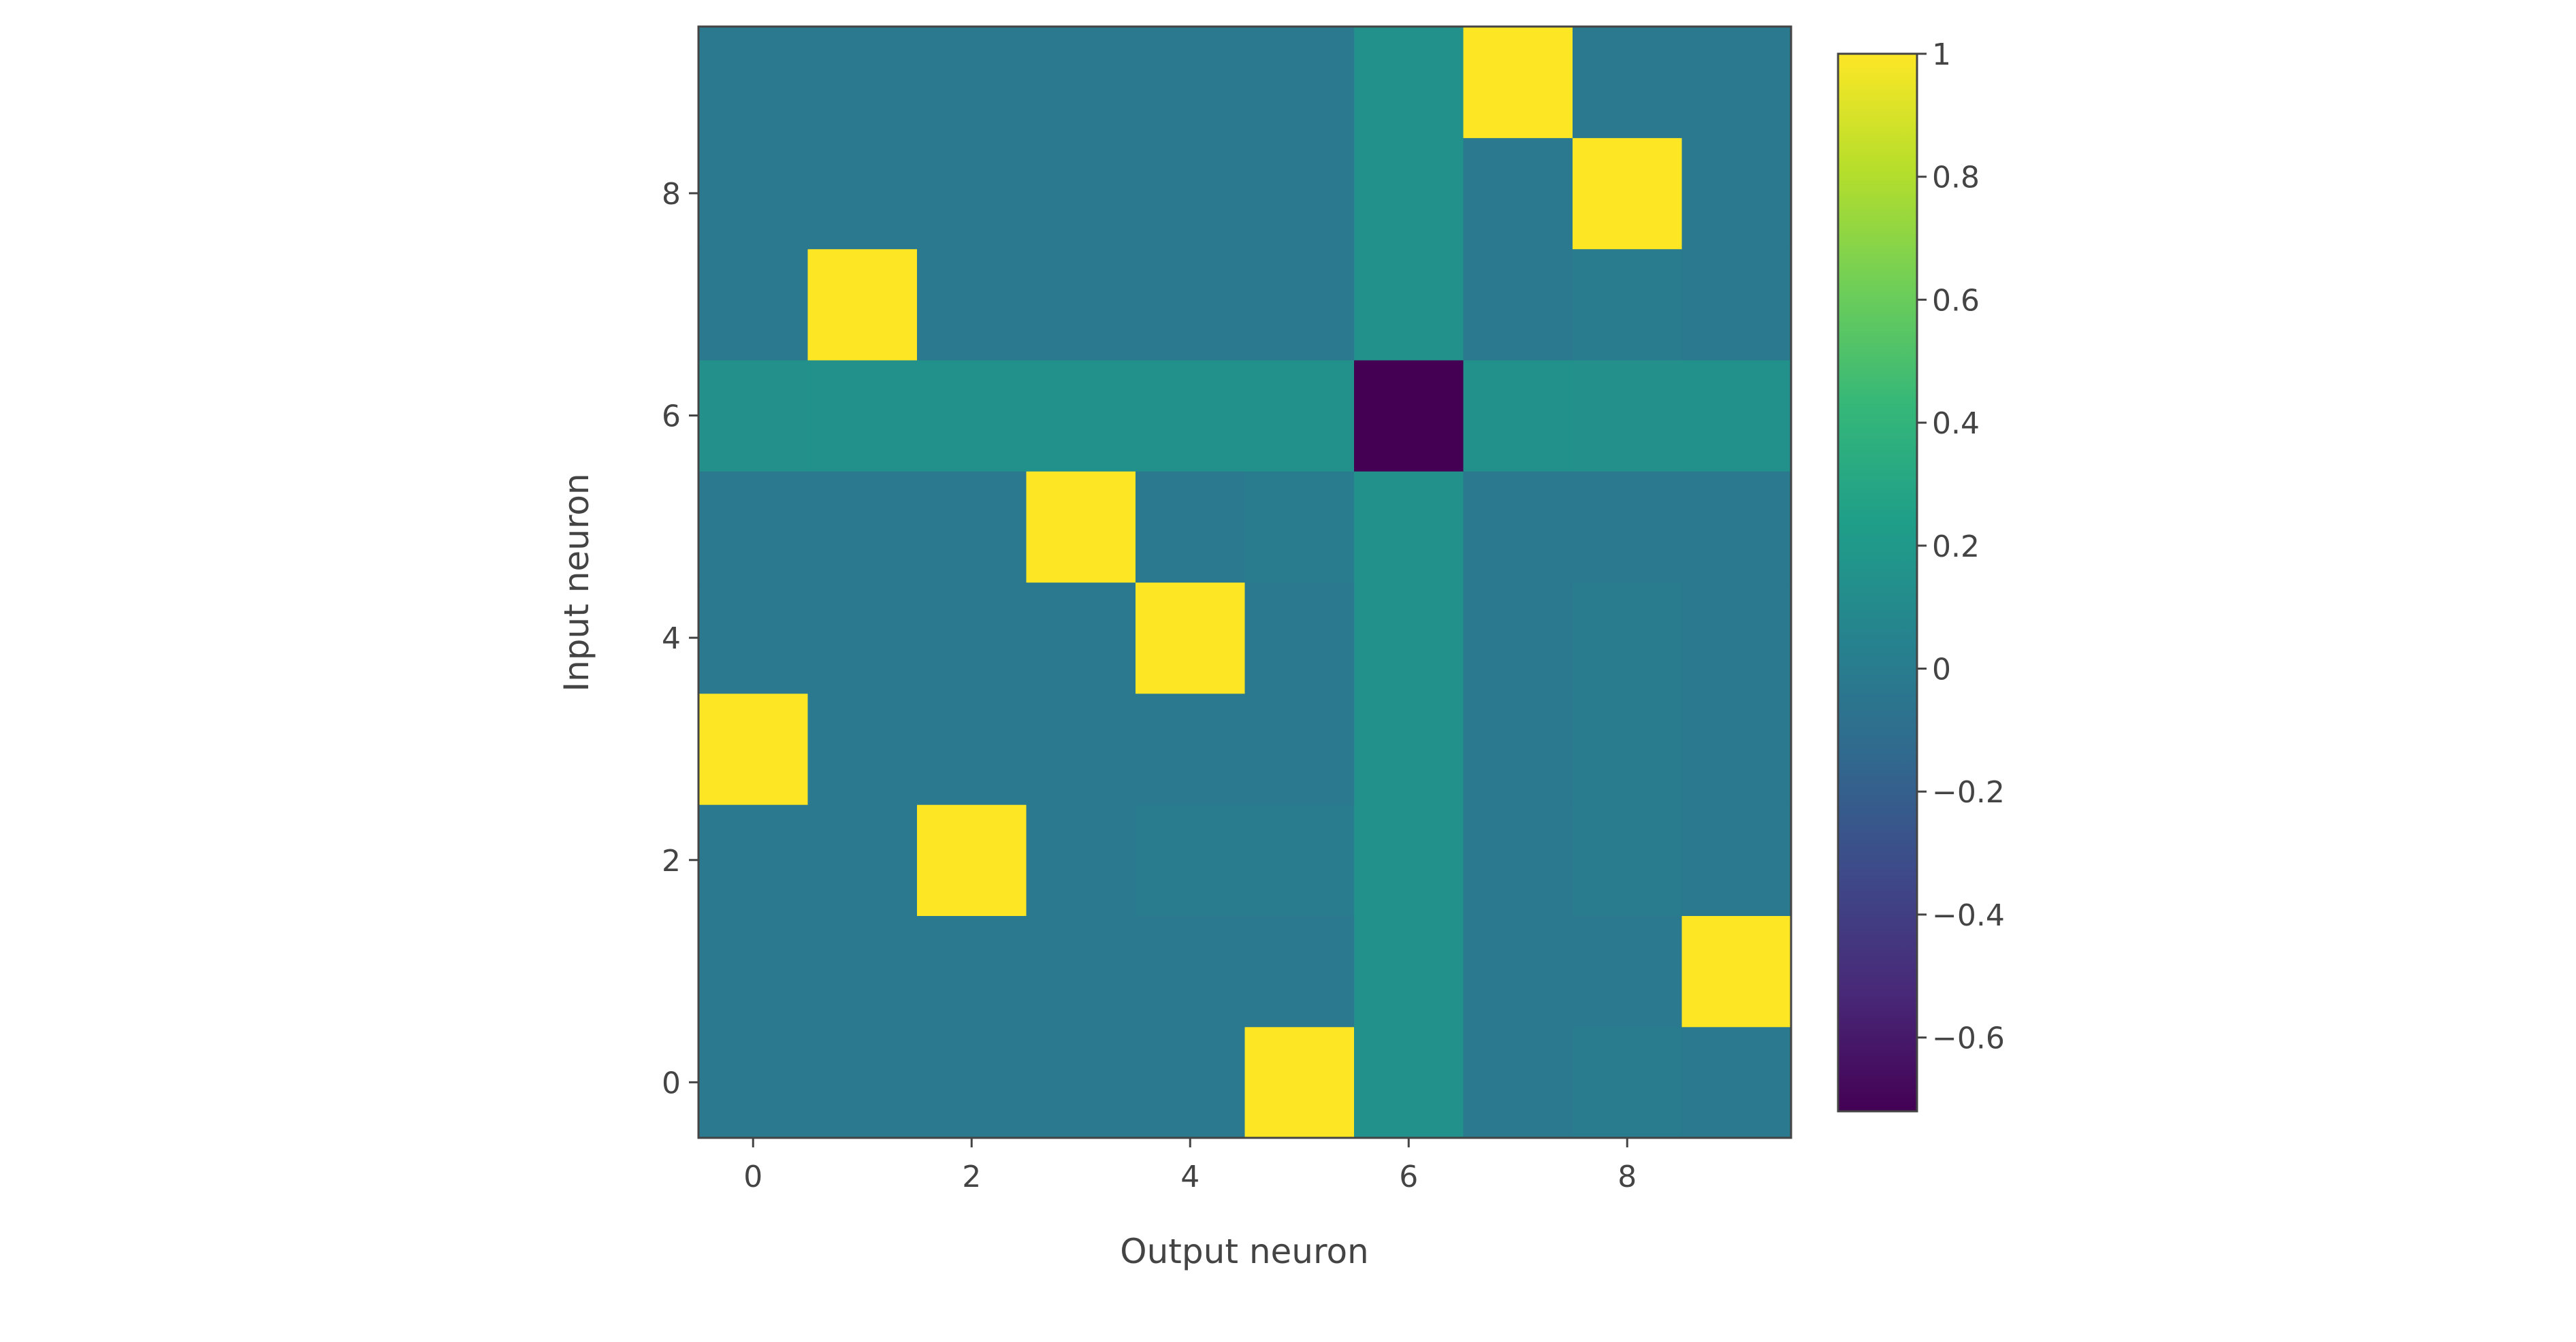 This screenshot has width=2576, height=1342. Describe the element at coordinates (1878, 582) in the screenshot. I see `colorbar` at that location.